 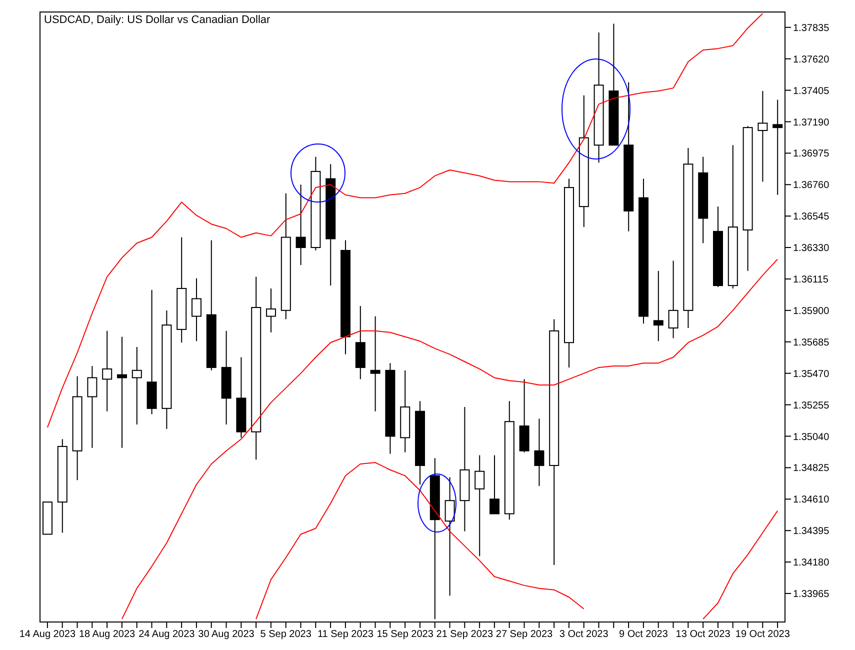 What do you see at coordinates (525, 634) in the screenshot?
I see `x-tick-label: 27 Sep 2023` at bounding box center [525, 634].